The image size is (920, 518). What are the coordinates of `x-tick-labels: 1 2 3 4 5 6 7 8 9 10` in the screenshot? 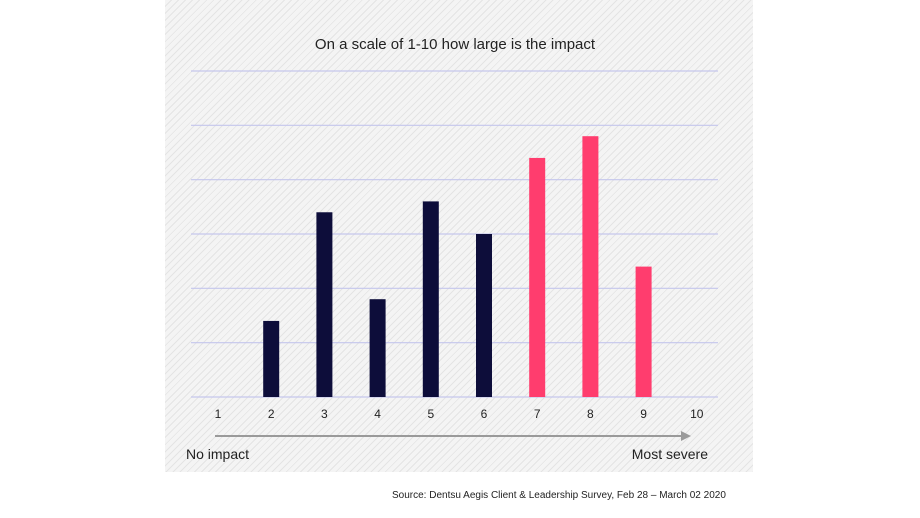 It's located at (459, 414).